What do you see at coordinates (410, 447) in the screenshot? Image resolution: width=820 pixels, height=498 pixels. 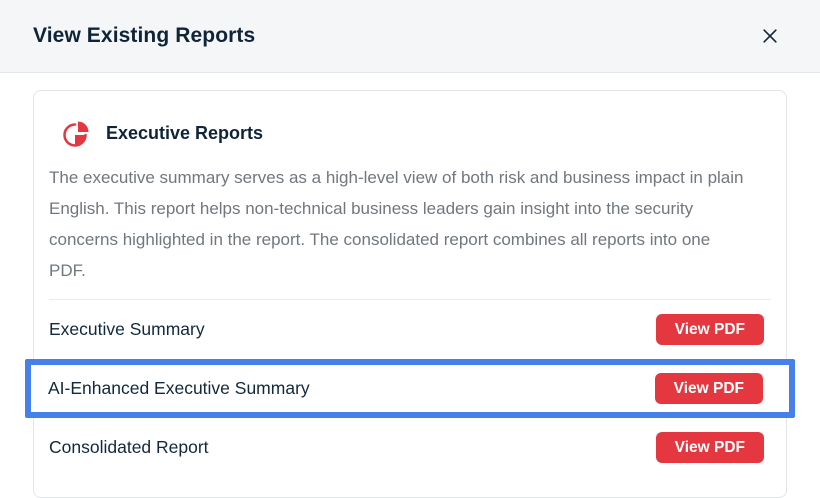 I see `report-row-consolidated-report: Consolidated Report View PDF` at bounding box center [410, 447].